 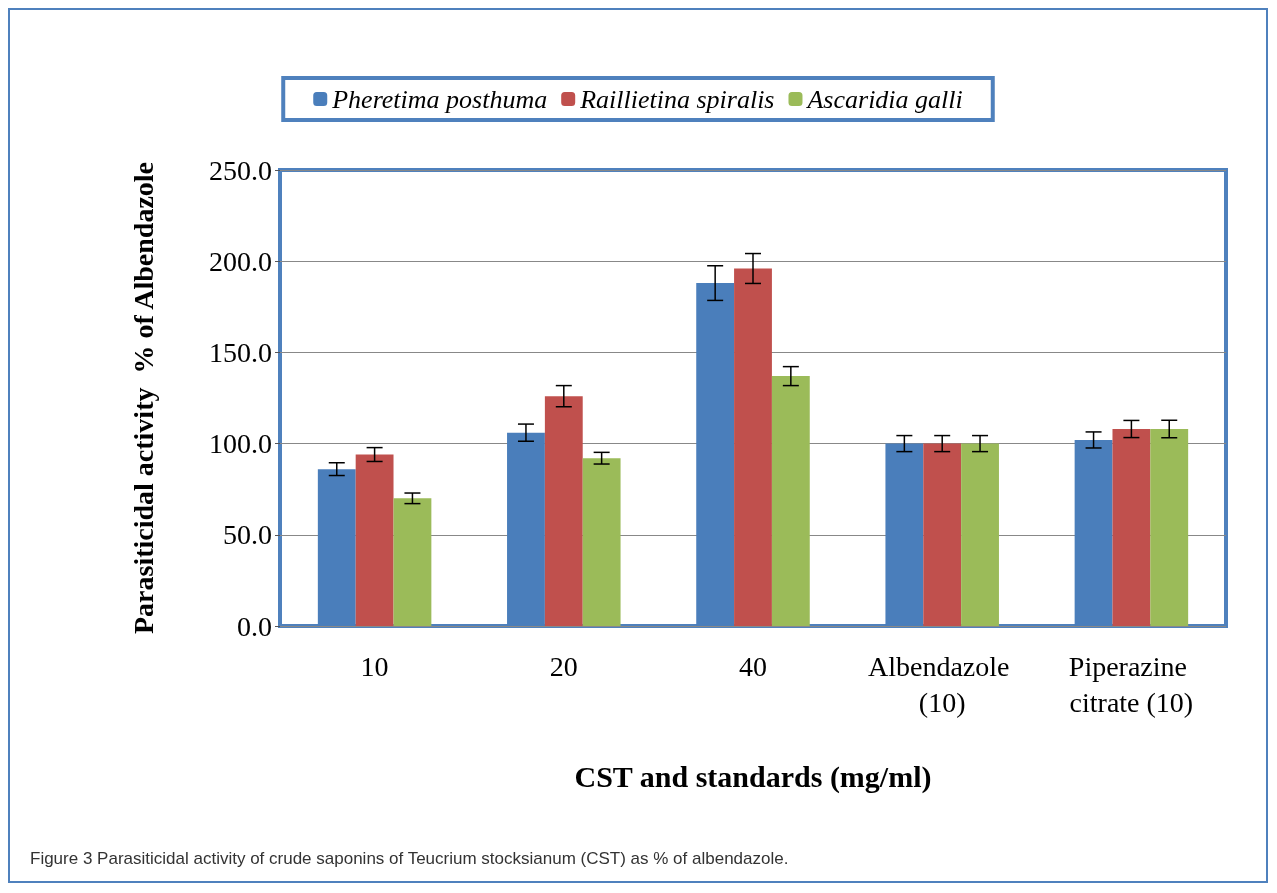 What do you see at coordinates (563, 666) in the screenshot?
I see `x-tick-label: 20` at bounding box center [563, 666].